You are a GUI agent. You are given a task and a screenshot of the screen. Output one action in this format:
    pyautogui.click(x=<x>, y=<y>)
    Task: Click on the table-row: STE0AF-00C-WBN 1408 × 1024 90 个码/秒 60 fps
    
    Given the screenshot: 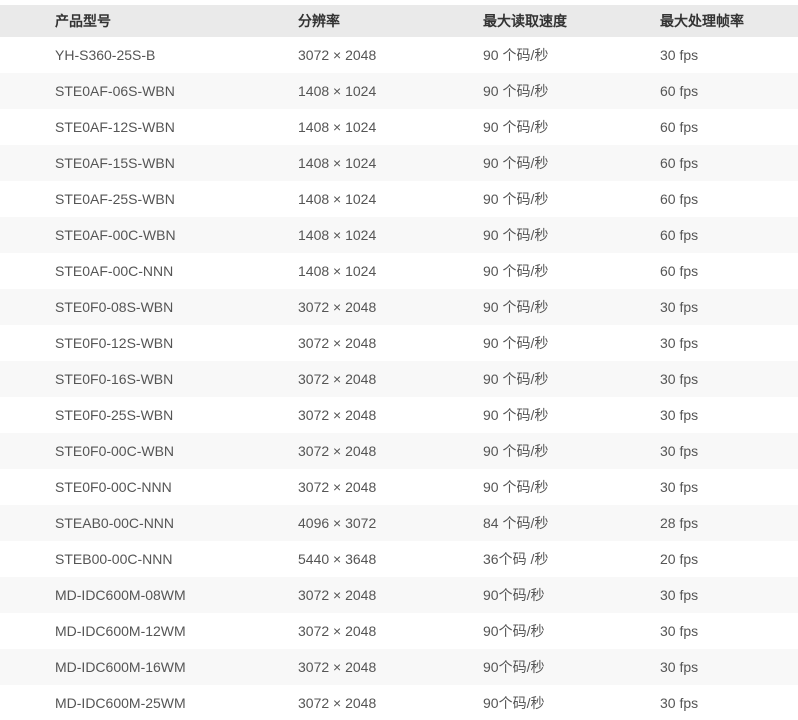 What is the action you would take?
    pyautogui.click(x=399, y=235)
    